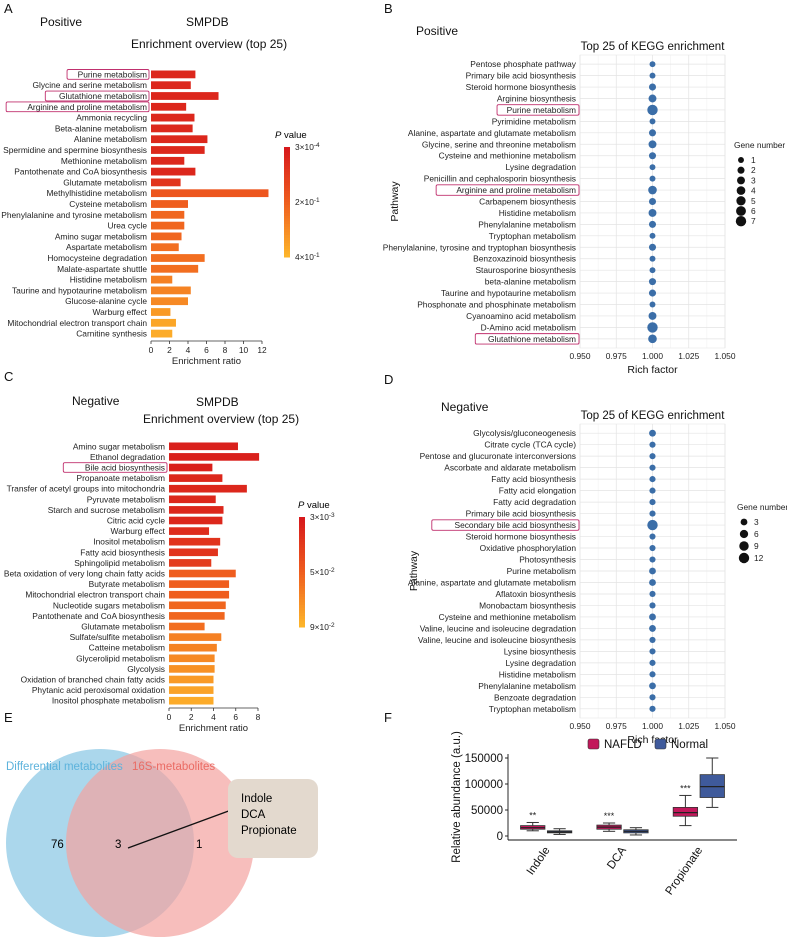  I want to click on bar-nucleotide-sugars-metabolism, so click(197, 605).